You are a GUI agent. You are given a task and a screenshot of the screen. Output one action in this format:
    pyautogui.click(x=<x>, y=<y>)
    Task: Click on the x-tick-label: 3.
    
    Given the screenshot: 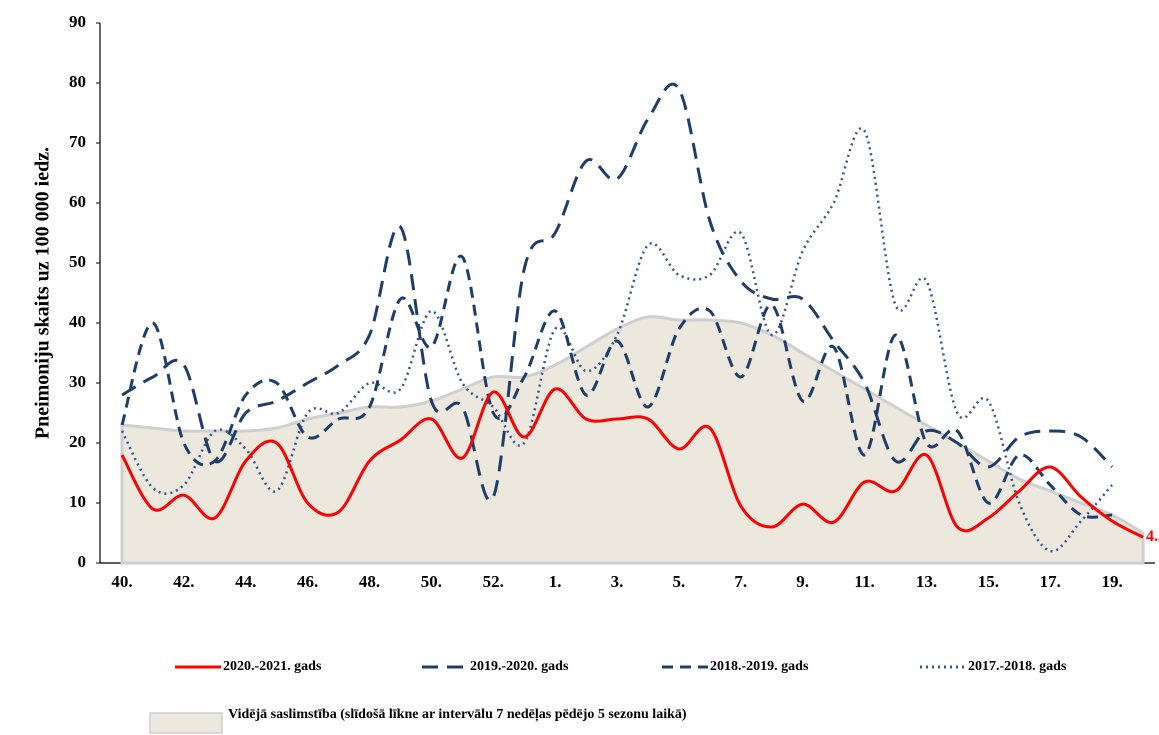 What is the action you would take?
    pyautogui.click(x=617, y=581)
    